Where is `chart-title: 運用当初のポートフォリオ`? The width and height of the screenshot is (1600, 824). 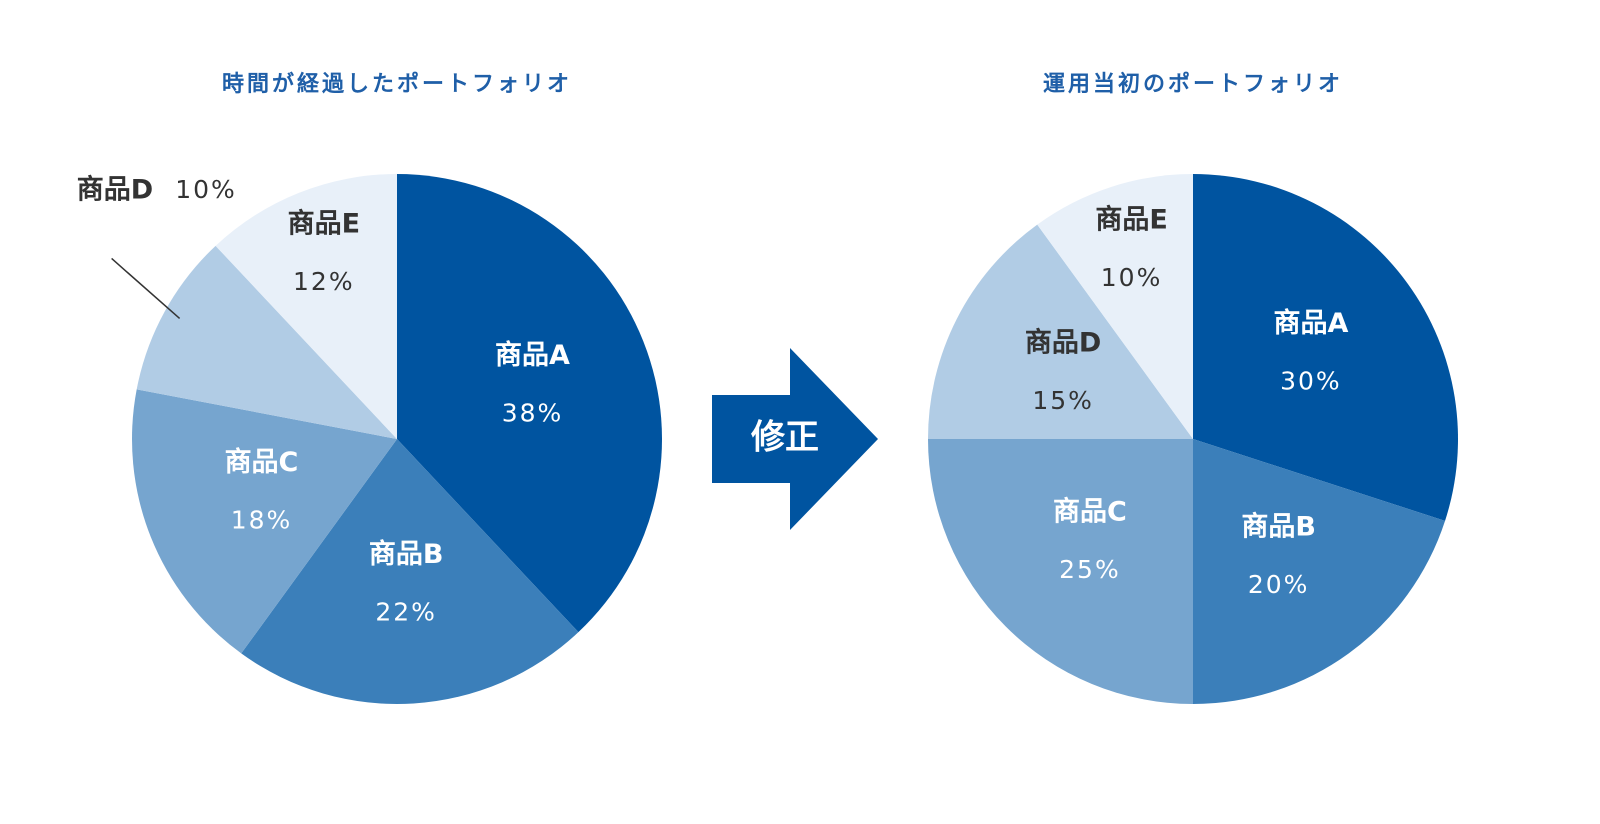
chart-title: 運用当初のポートフォリオ is located at coordinates (1193, 84).